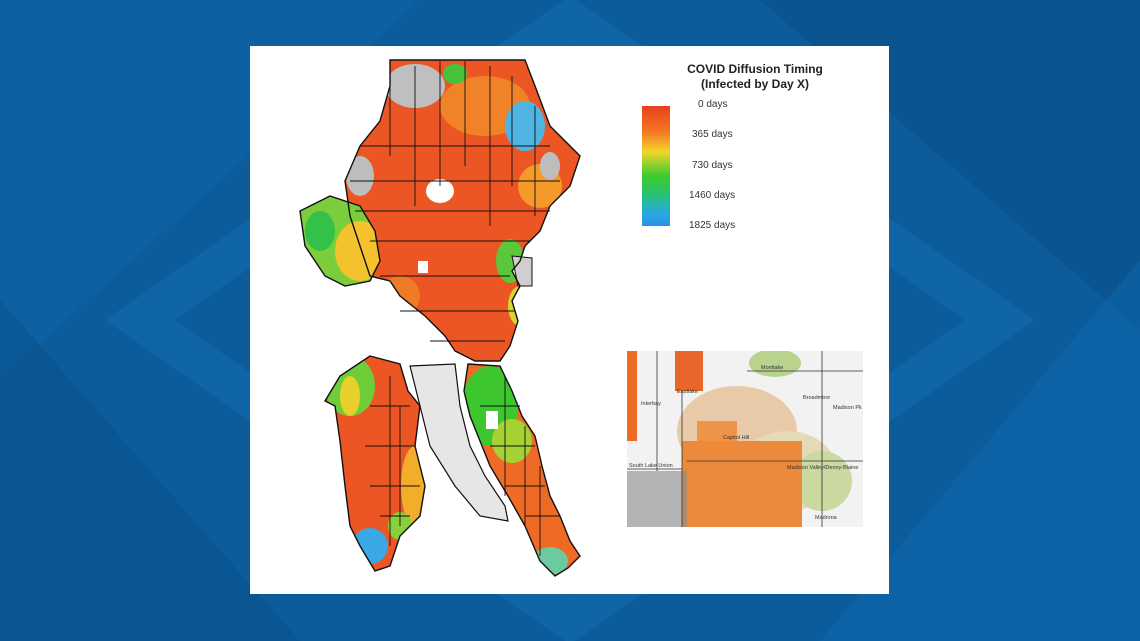 This screenshot has height=641, width=1140. Describe the element at coordinates (688, 392) in the screenshot. I see `inset-label-eastlake: Eastlake` at that location.